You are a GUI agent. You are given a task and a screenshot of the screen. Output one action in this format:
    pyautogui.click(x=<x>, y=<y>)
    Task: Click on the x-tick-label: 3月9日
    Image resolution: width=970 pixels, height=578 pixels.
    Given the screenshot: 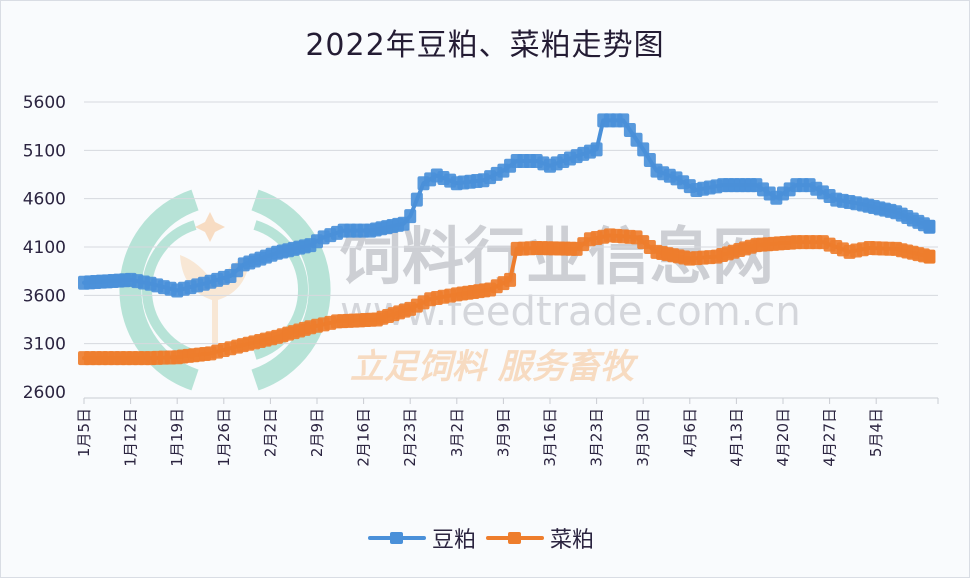 What is the action you would take?
    pyautogui.click(x=503, y=432)
    